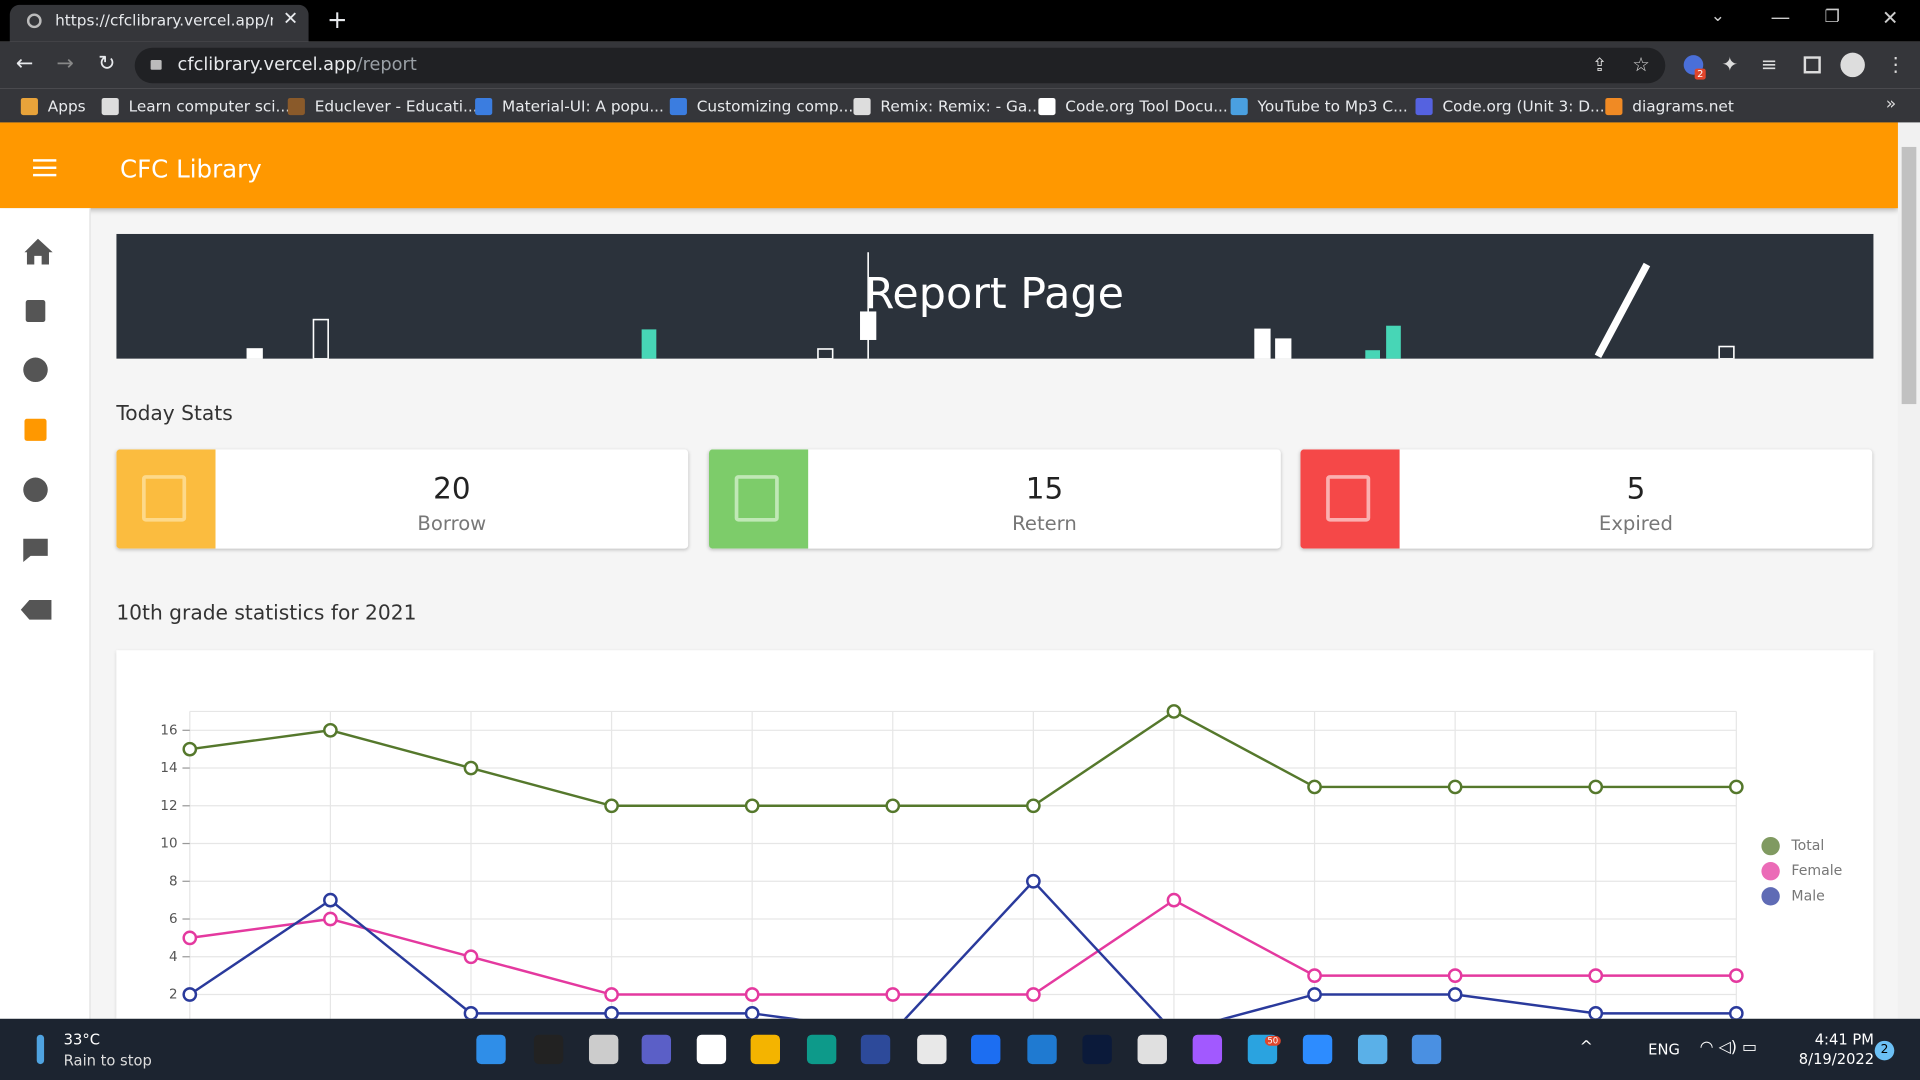 This screenshot has width=1920, height=1080. Describe the element at coordinates (452, 488) in the screenshot. I see `stat-value: 20` at that location.